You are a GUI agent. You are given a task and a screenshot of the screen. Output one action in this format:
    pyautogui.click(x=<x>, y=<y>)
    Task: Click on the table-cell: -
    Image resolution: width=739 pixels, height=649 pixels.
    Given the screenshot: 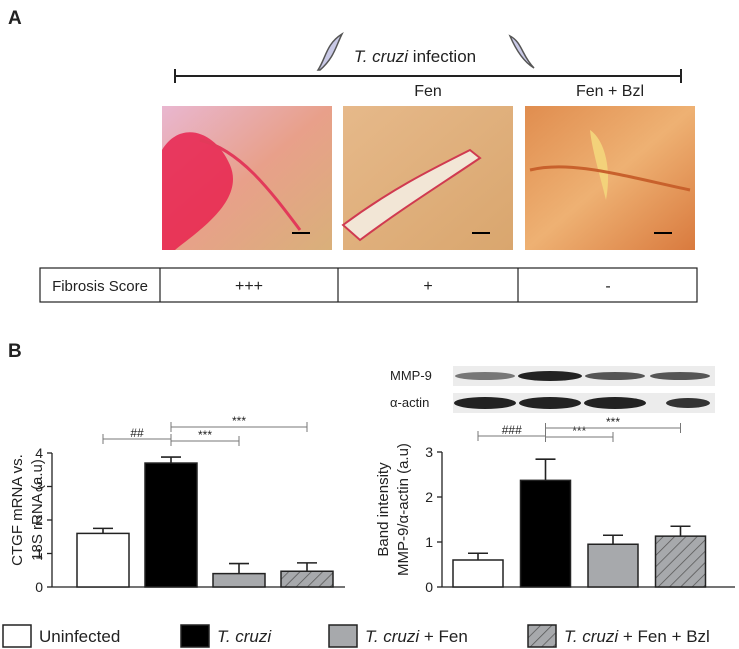 What is the action you would take?
    pyautogui.click(x=607, y=286)
    